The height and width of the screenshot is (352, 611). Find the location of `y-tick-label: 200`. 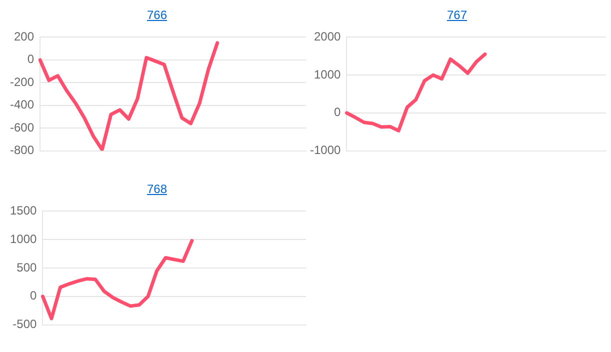

y-tick-label: 200 is located at coordinates (24, 37).